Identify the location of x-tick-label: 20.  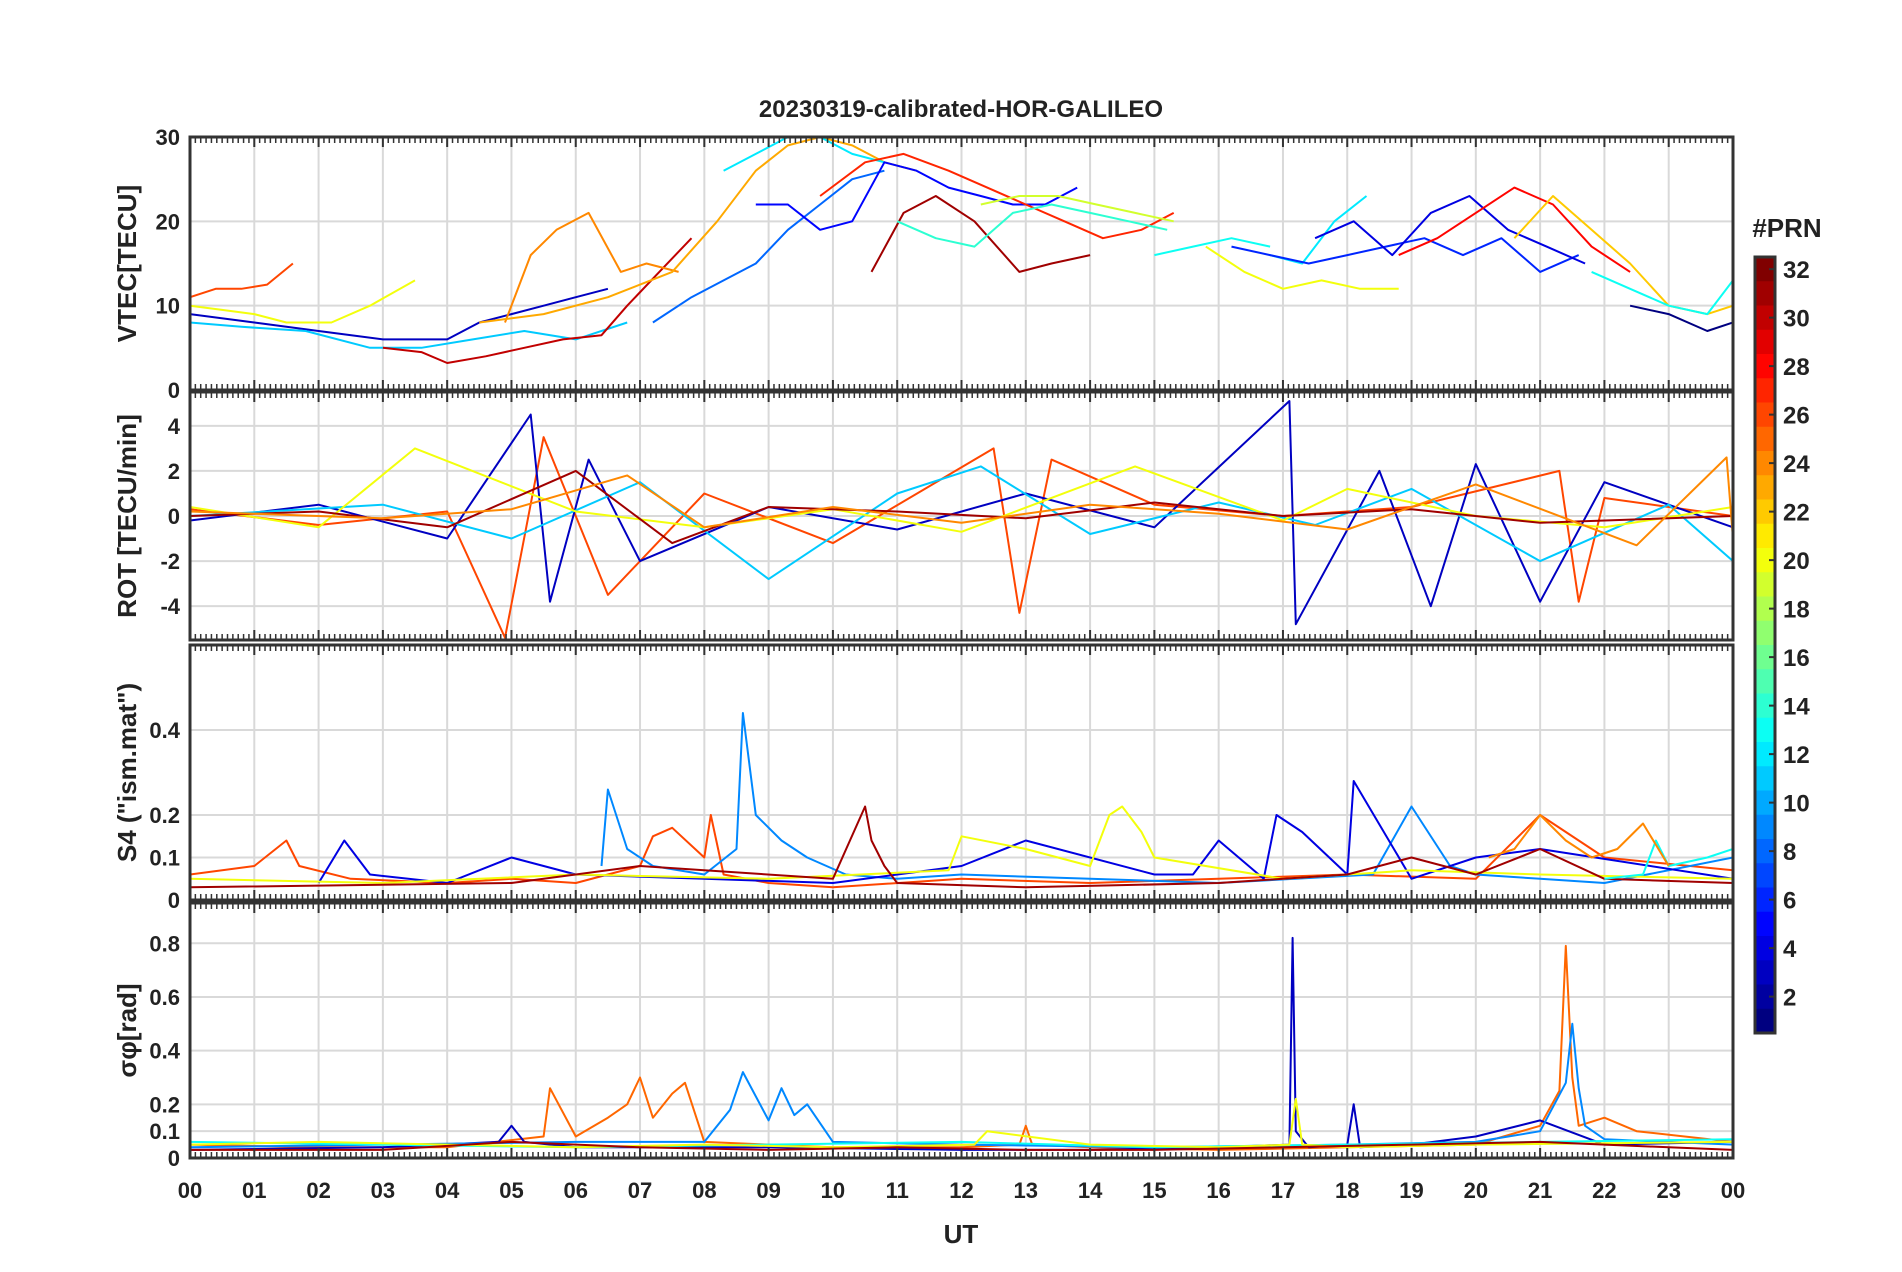
(1476, 1190).